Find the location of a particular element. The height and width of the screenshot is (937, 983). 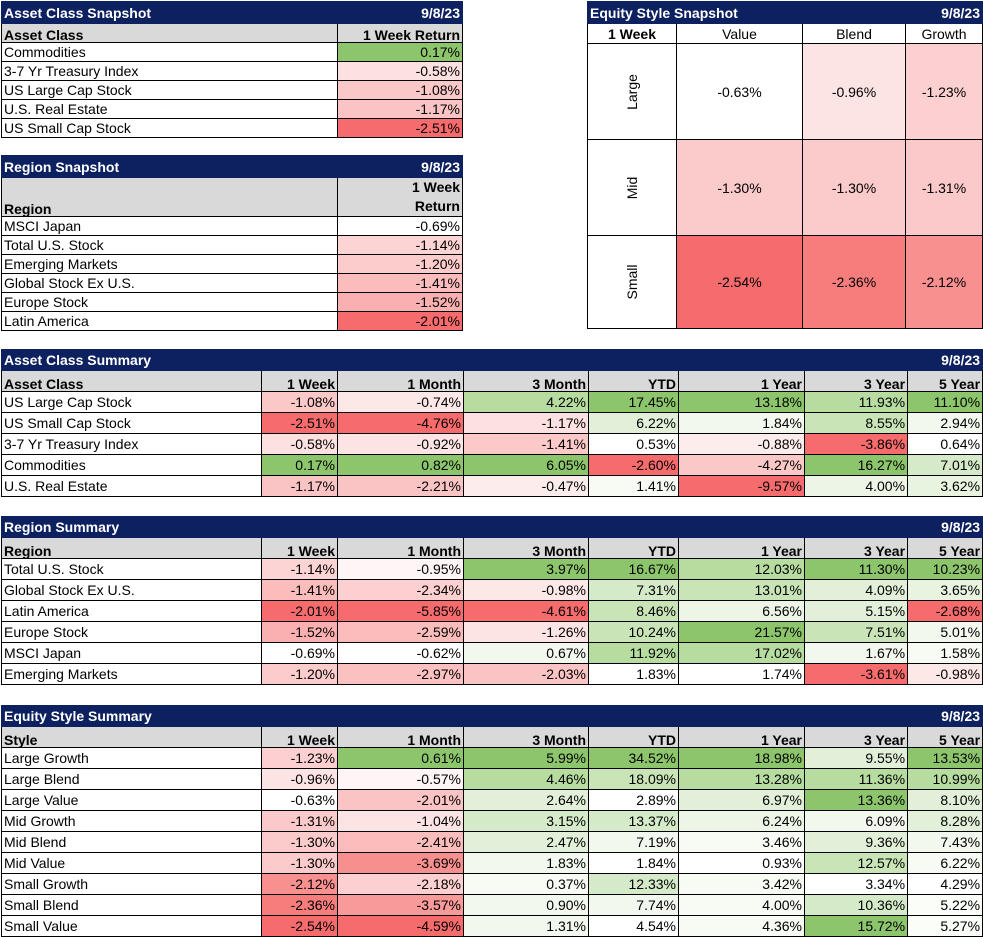

return-value: 11.93% is located at coordinates (856, 402).